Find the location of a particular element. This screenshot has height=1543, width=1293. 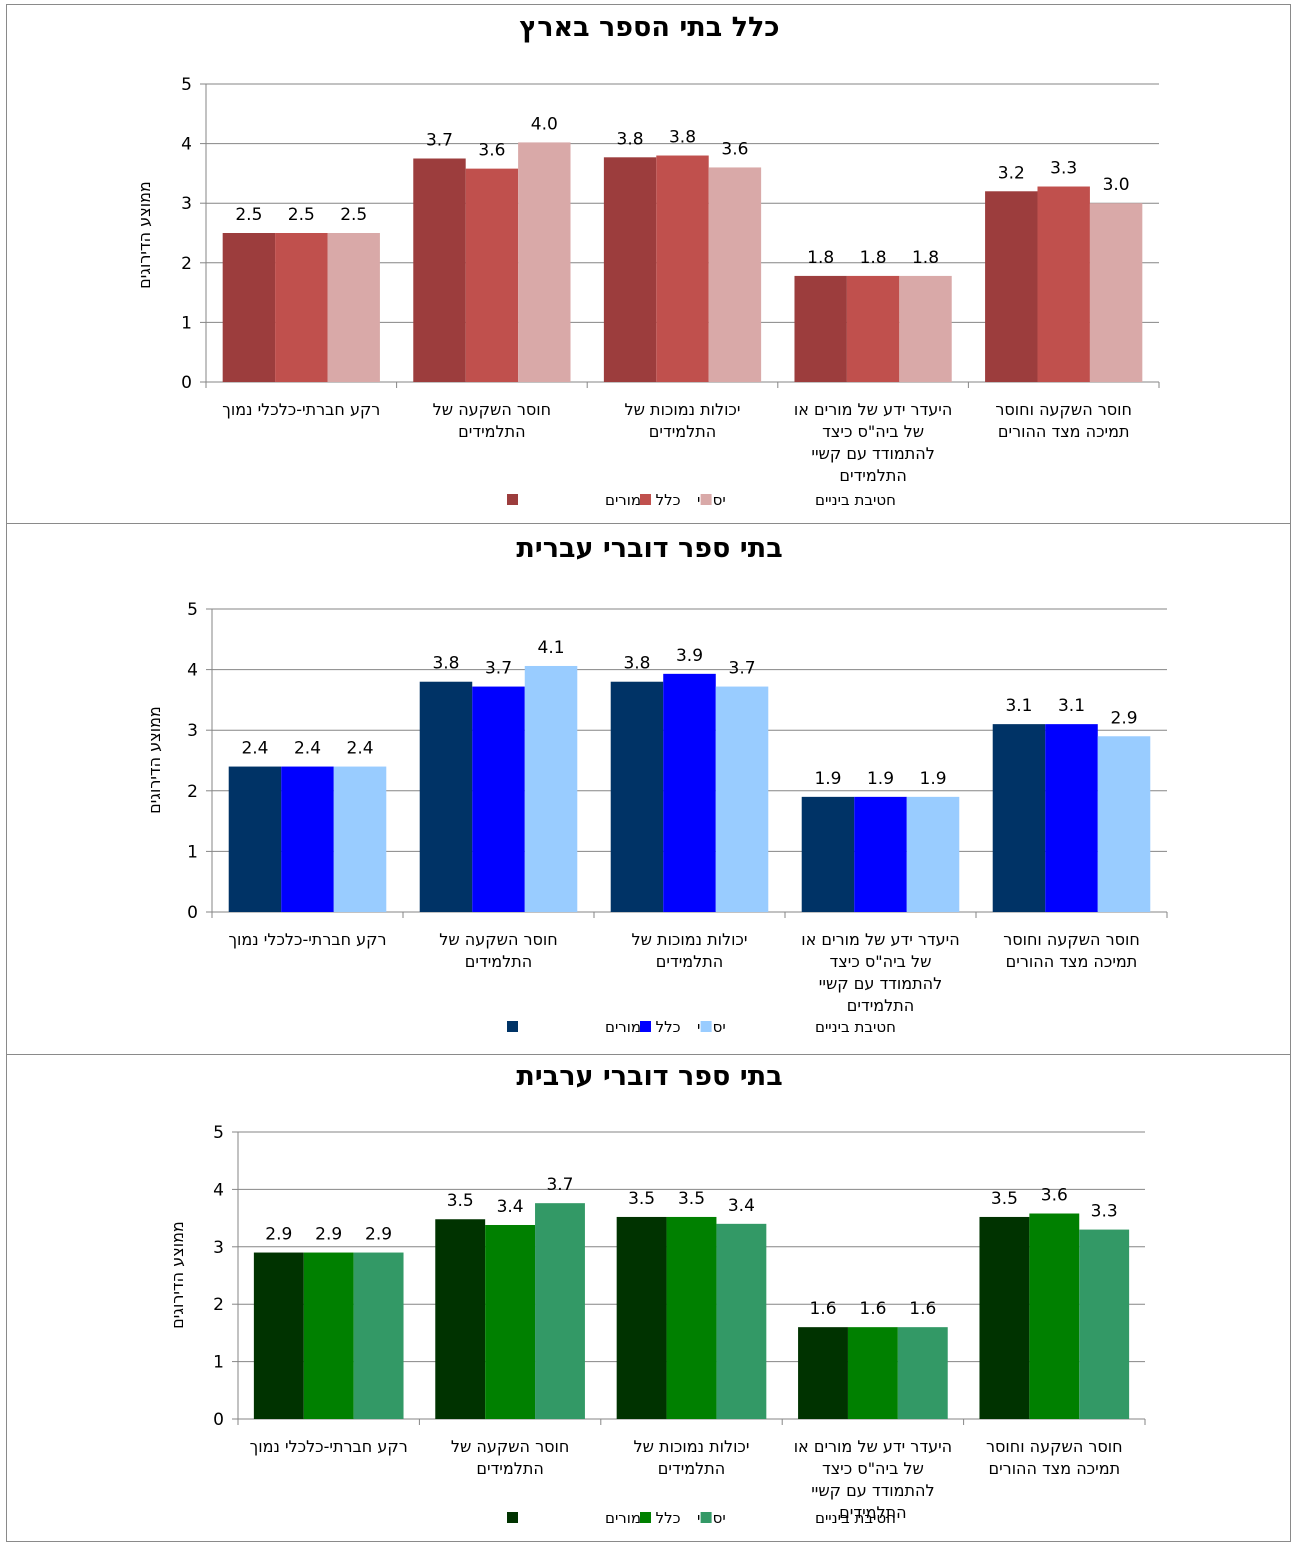

chart-title: בתי ספר דוברי עברית is located at coordinates (649, 548).